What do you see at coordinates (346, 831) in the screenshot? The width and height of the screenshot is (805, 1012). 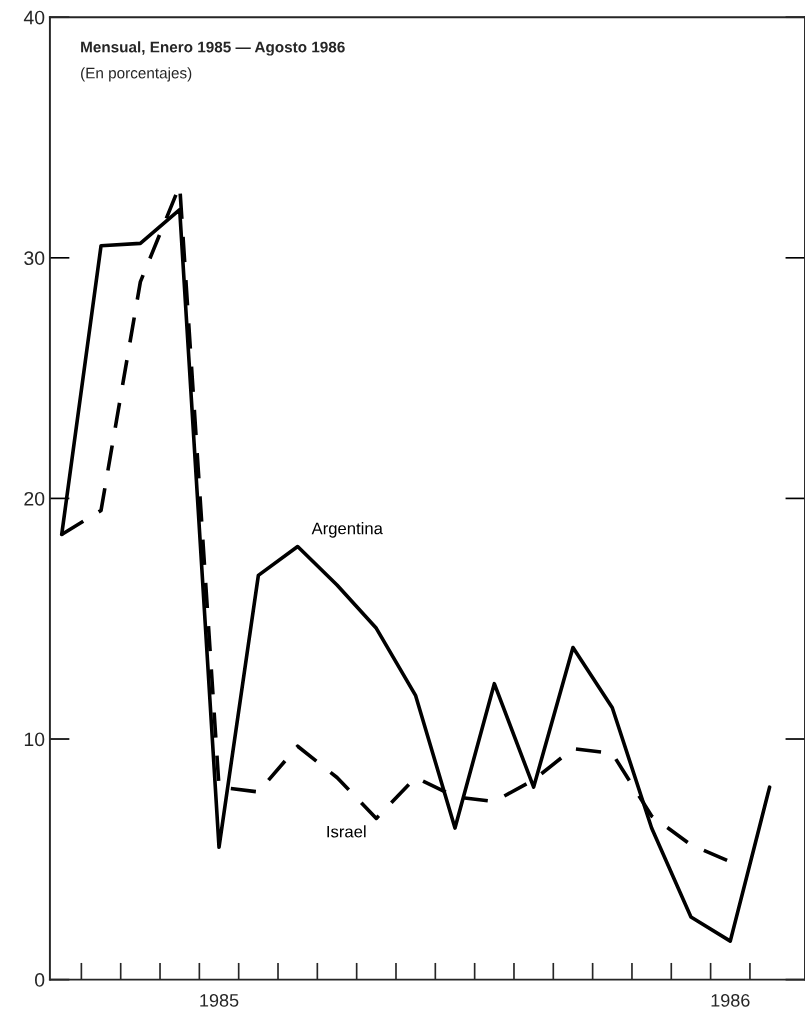 I see `series-label: Israel` at bounding box center [346, 831].